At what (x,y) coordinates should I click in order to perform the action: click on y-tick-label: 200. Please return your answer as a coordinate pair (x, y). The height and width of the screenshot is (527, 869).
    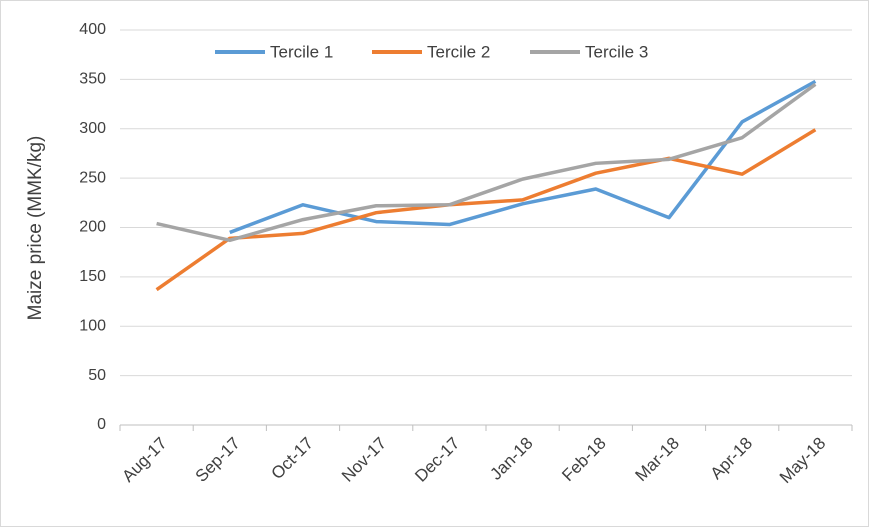
    Looking at the image, I should click on (92, 227).